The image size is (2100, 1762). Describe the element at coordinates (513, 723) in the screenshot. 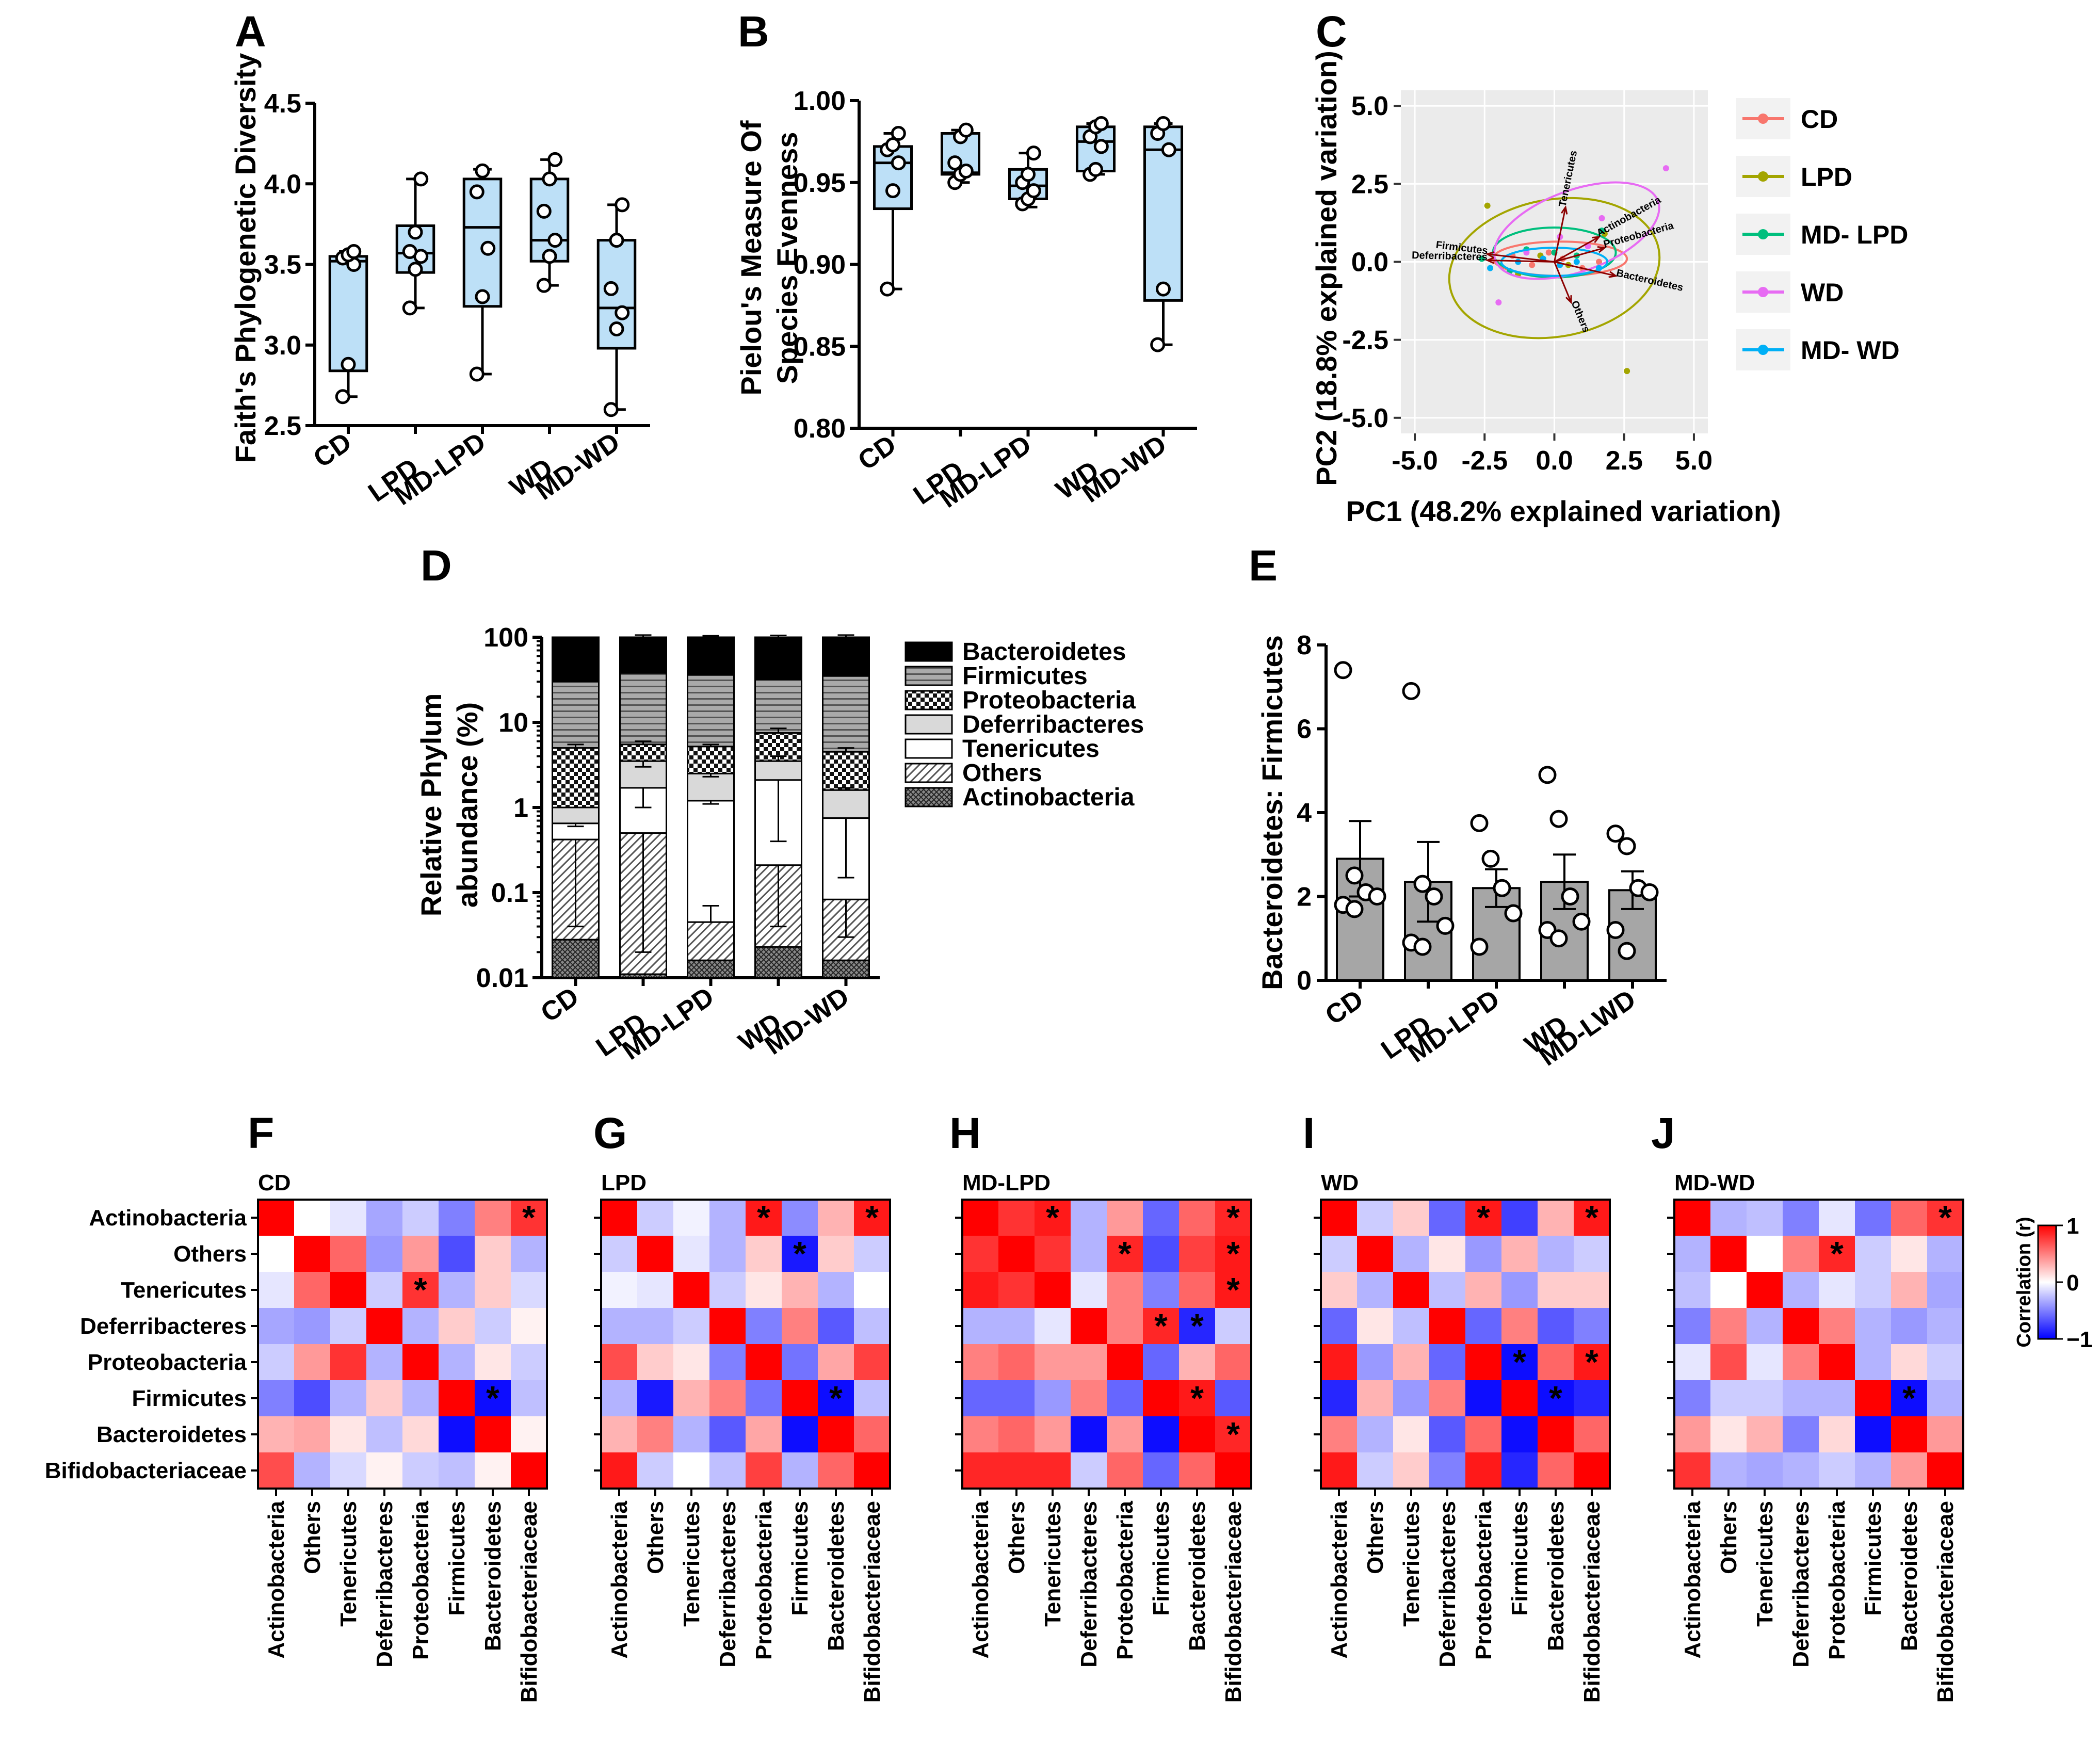

I see `panel-d-ytick-label: 10` at that location.